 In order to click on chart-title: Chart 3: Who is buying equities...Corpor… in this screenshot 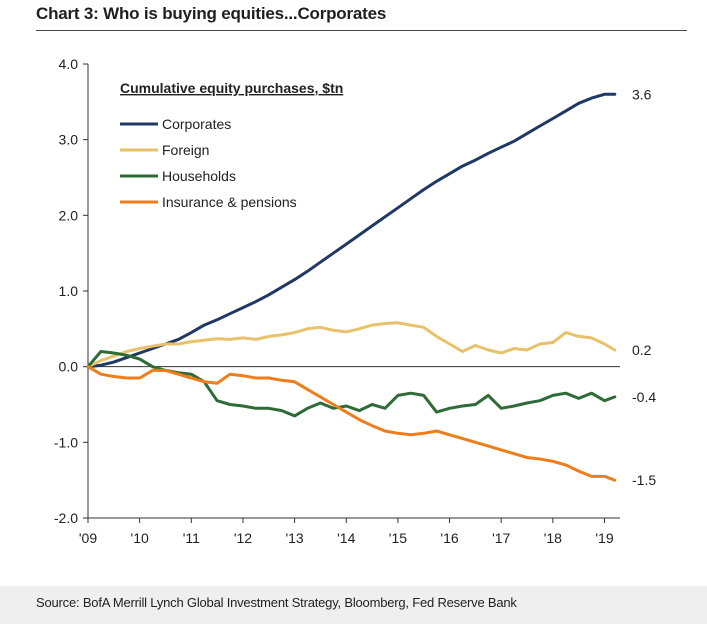, I will do `click(211, 13)`.